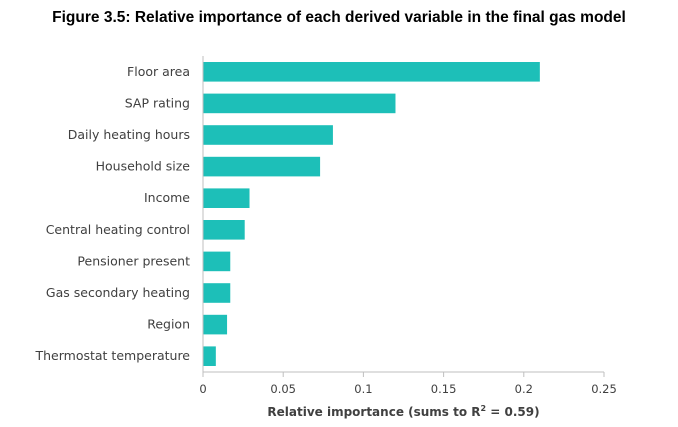  Describe the element at coordinates (157, 102) in the screenshot. I see `category-label: SAP rating` at that location.